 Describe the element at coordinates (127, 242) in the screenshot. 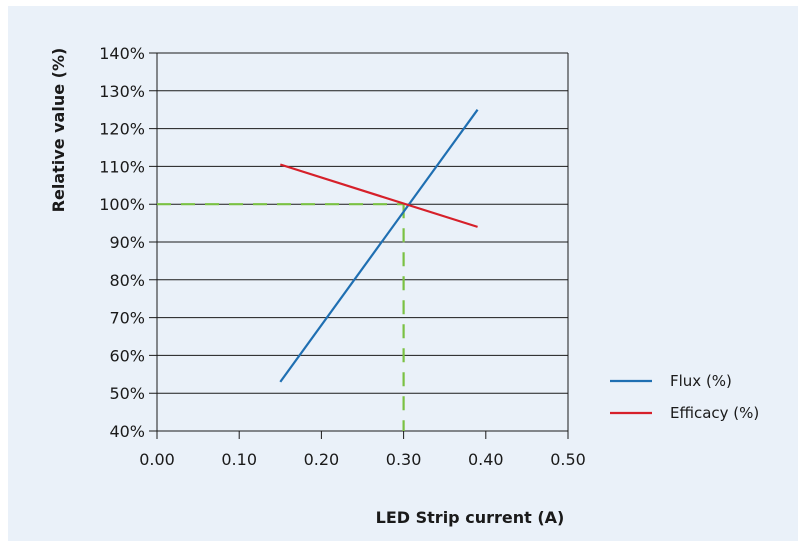

I see `y-tick-label: 90%` at that location.